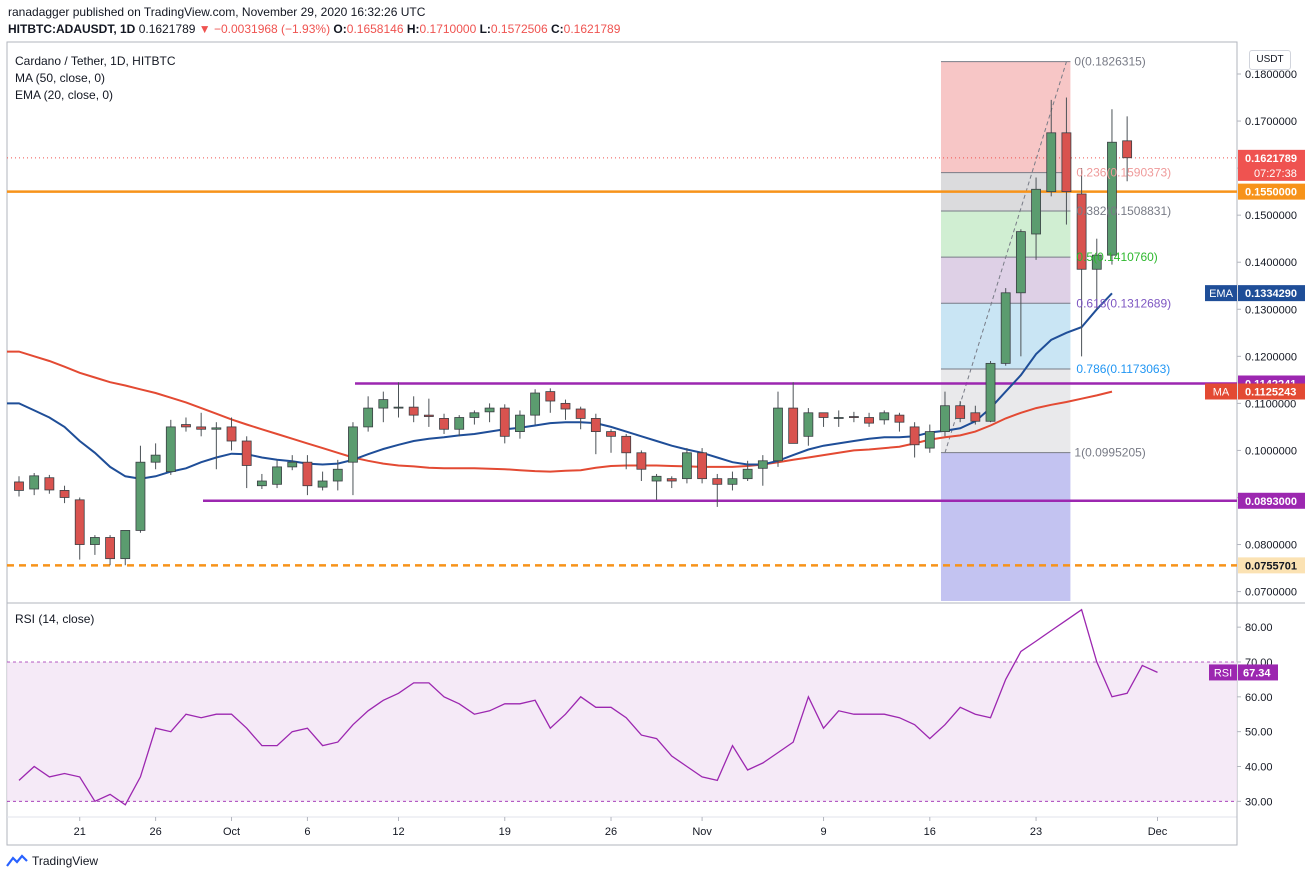 Image resolution: width=1311 pixels, height=881 pixels. Describe the element at coordinates (60, 78) in the screenshot. I see `ma-legend: MA (50, close, 0)` at that location.